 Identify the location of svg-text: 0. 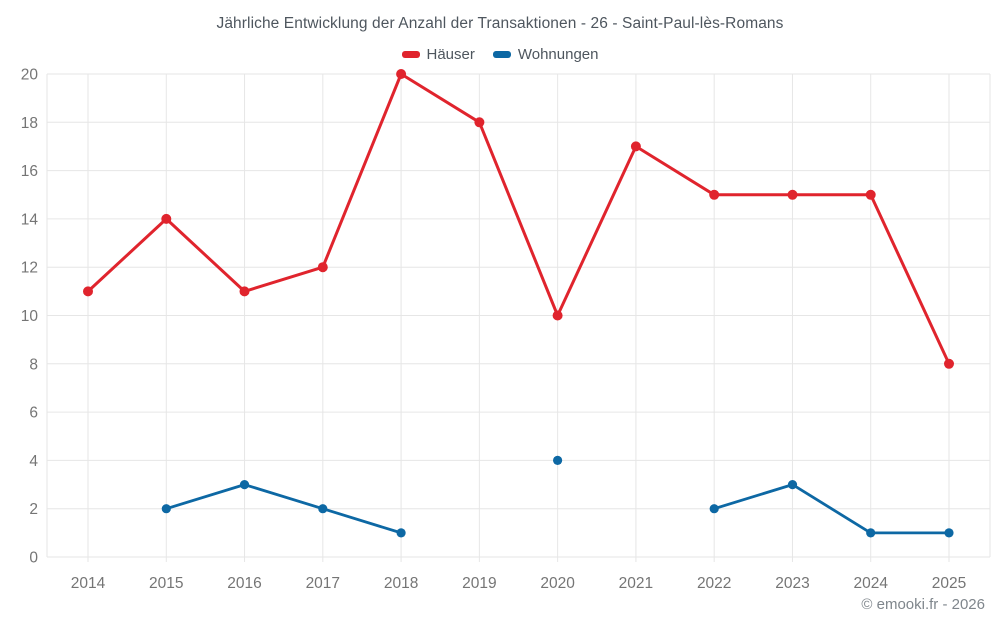
(33, 558).